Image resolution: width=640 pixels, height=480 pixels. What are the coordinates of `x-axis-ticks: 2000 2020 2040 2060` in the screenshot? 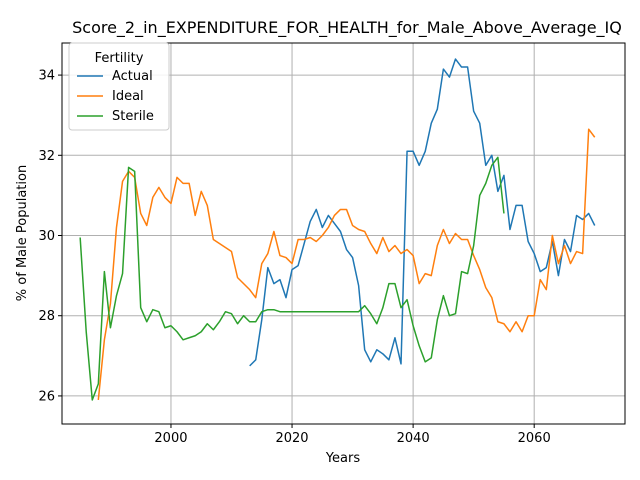 It's located at (352, 435).